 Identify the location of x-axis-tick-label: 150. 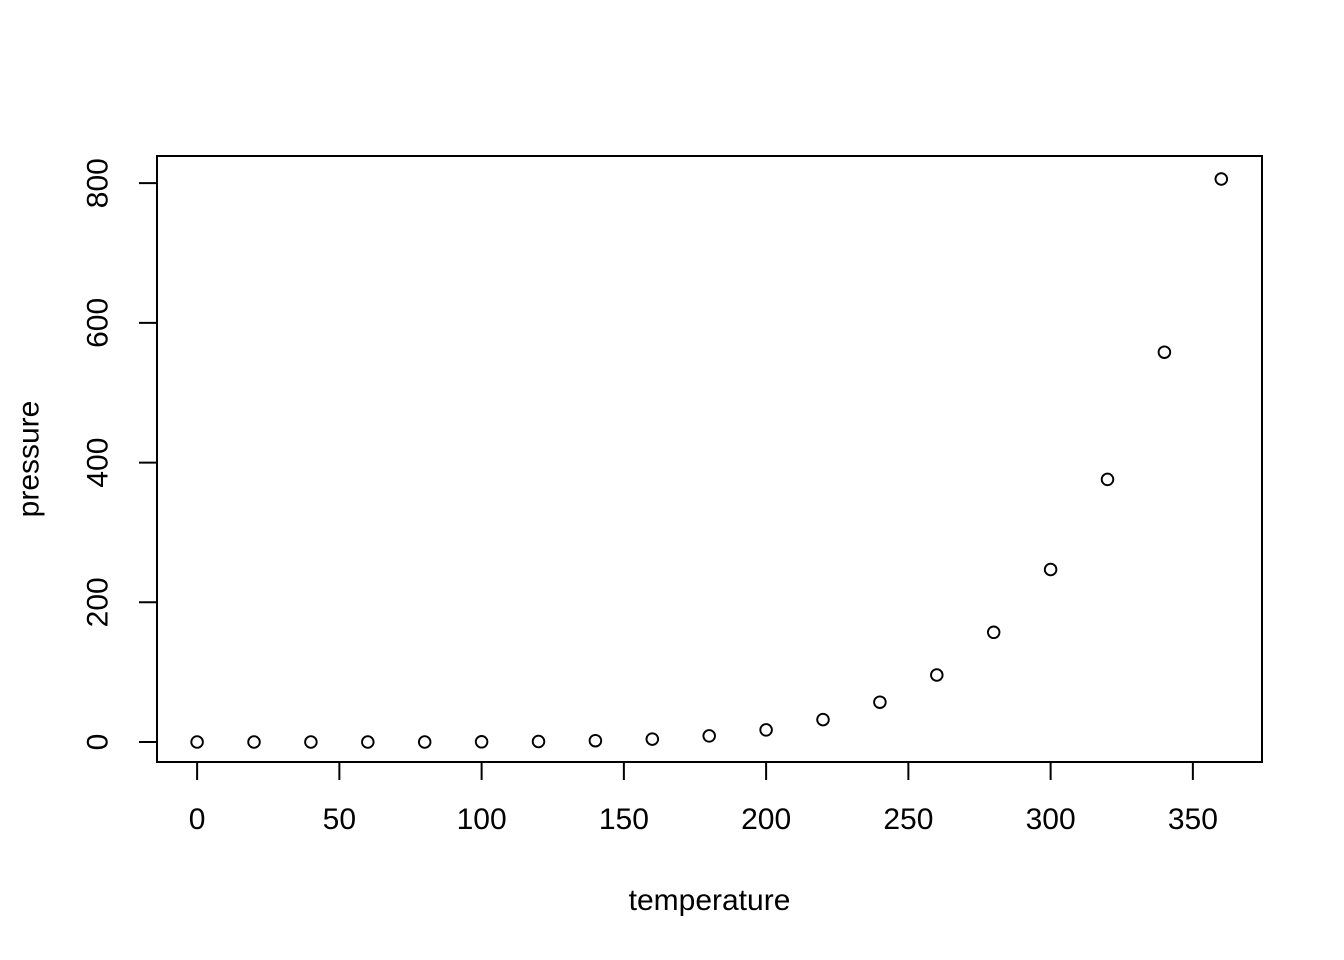
(624, 819).